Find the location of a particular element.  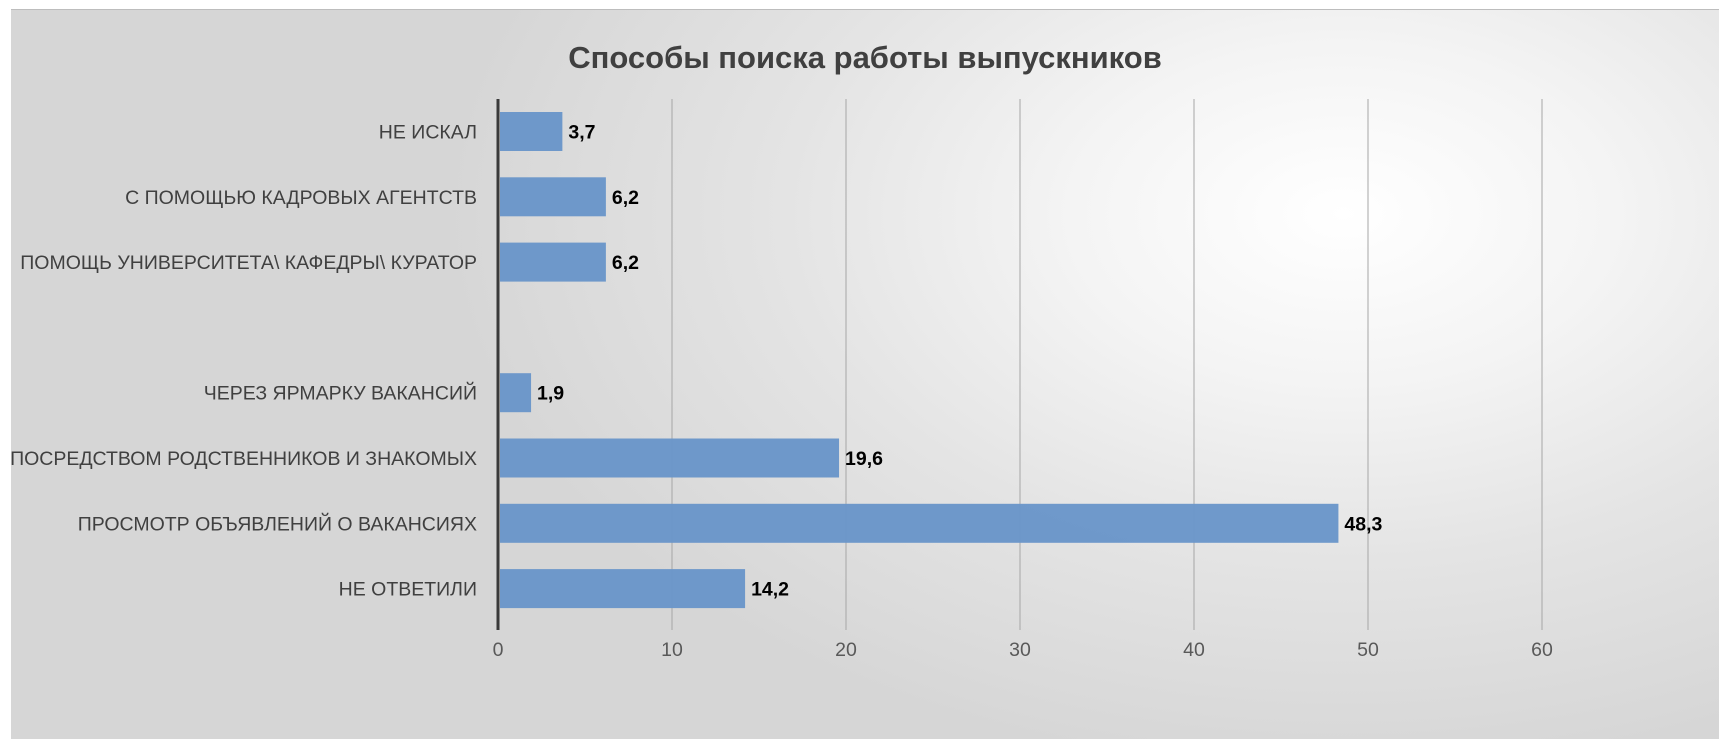

x-tick-label: 0 is located at coordinates (498, 650).